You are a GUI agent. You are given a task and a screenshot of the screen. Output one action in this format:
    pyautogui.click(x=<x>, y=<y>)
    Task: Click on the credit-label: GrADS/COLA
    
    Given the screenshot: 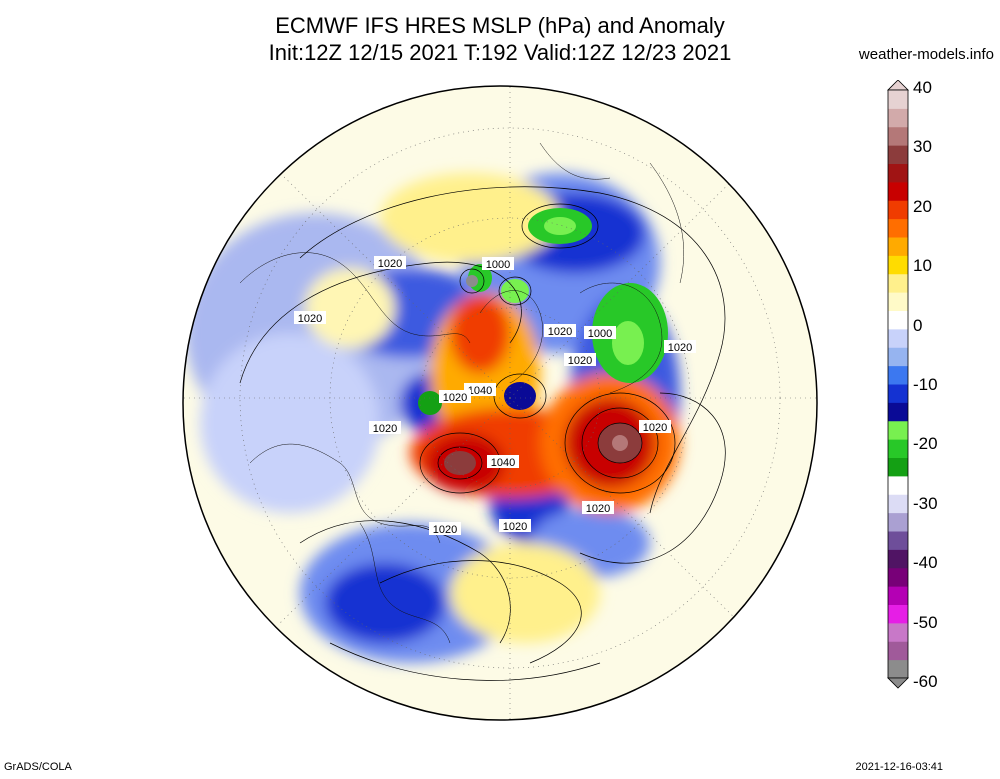 What is the action you would take?
    pyautogui.click(x=38, y=767)
    